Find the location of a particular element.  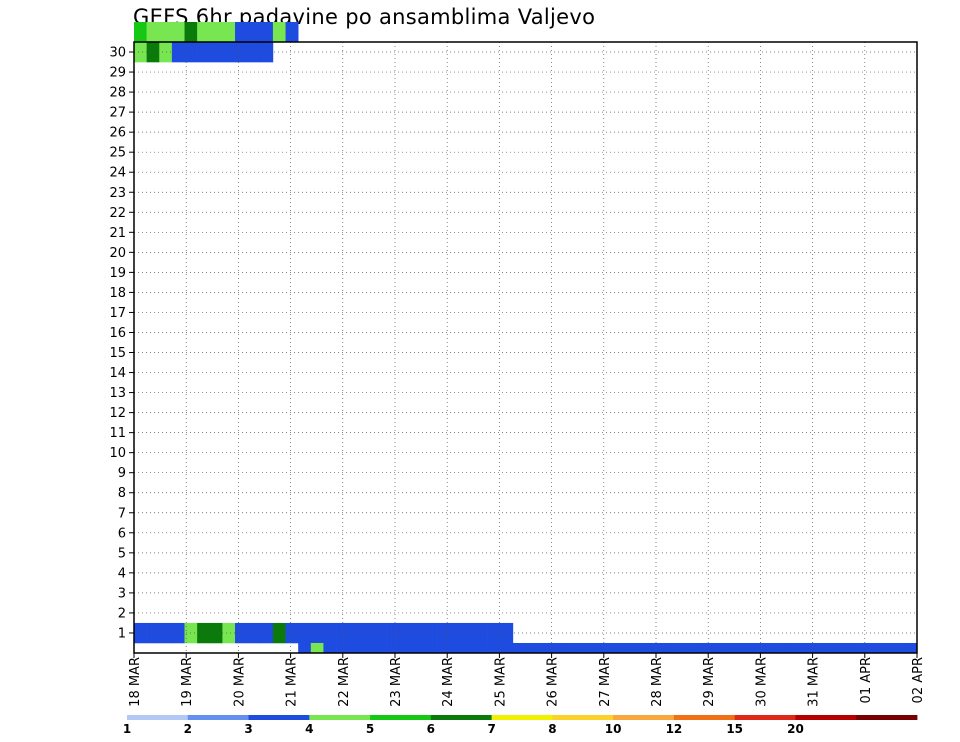

y-tick-label: 4 is located at coordinates (122, 573).